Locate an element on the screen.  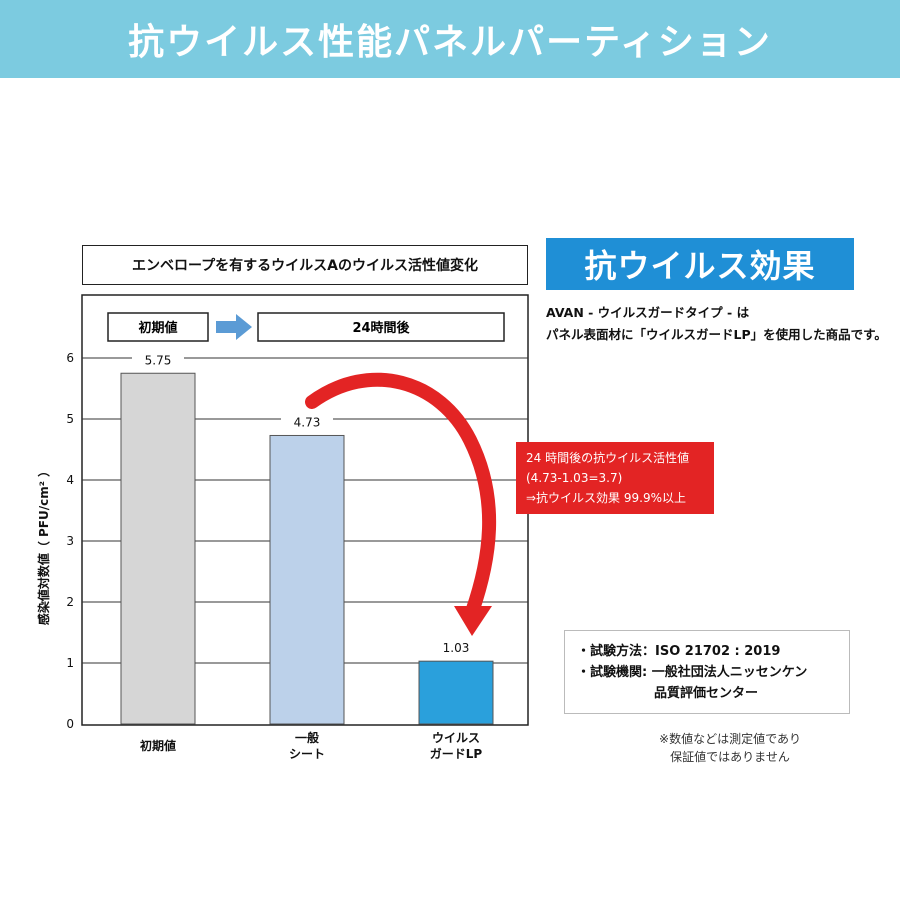
y-tick-label: 5 is located at coordinates (70, 419).